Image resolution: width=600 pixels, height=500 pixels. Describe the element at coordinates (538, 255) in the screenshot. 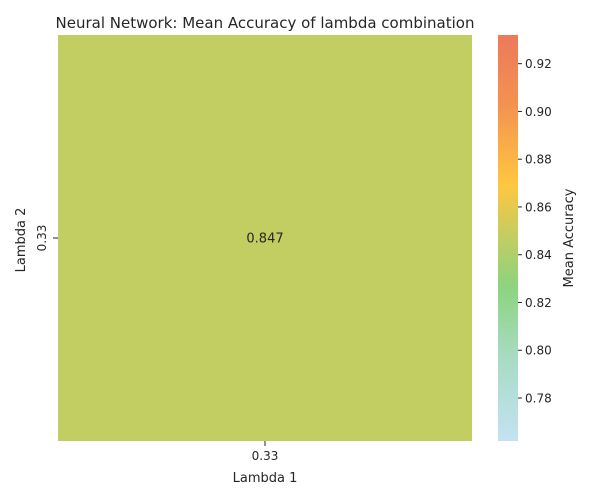

I see `colorbar-tick-label: 0.84` at that location.